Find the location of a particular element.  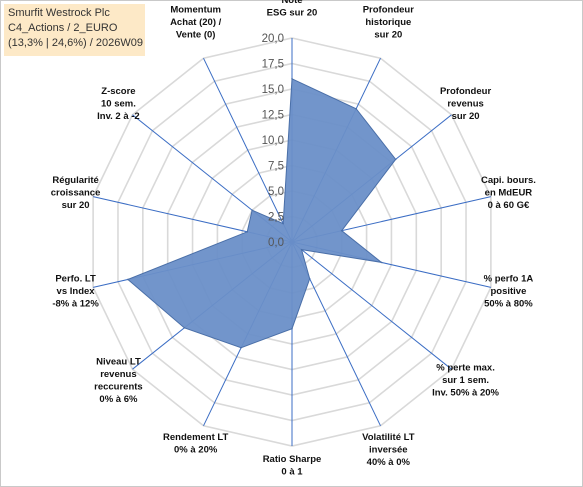

axis-label: Volatilité LT inversée 40% à 0% is located at coordinates (388, 450).